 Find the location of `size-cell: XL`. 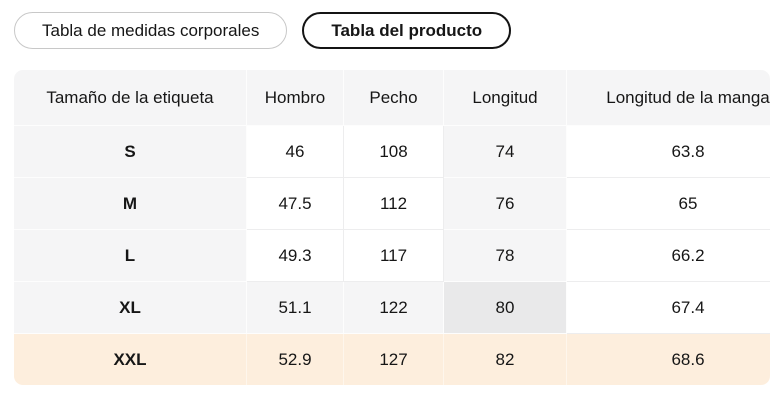

size-cell: XL is located at coordinates (130, 308).